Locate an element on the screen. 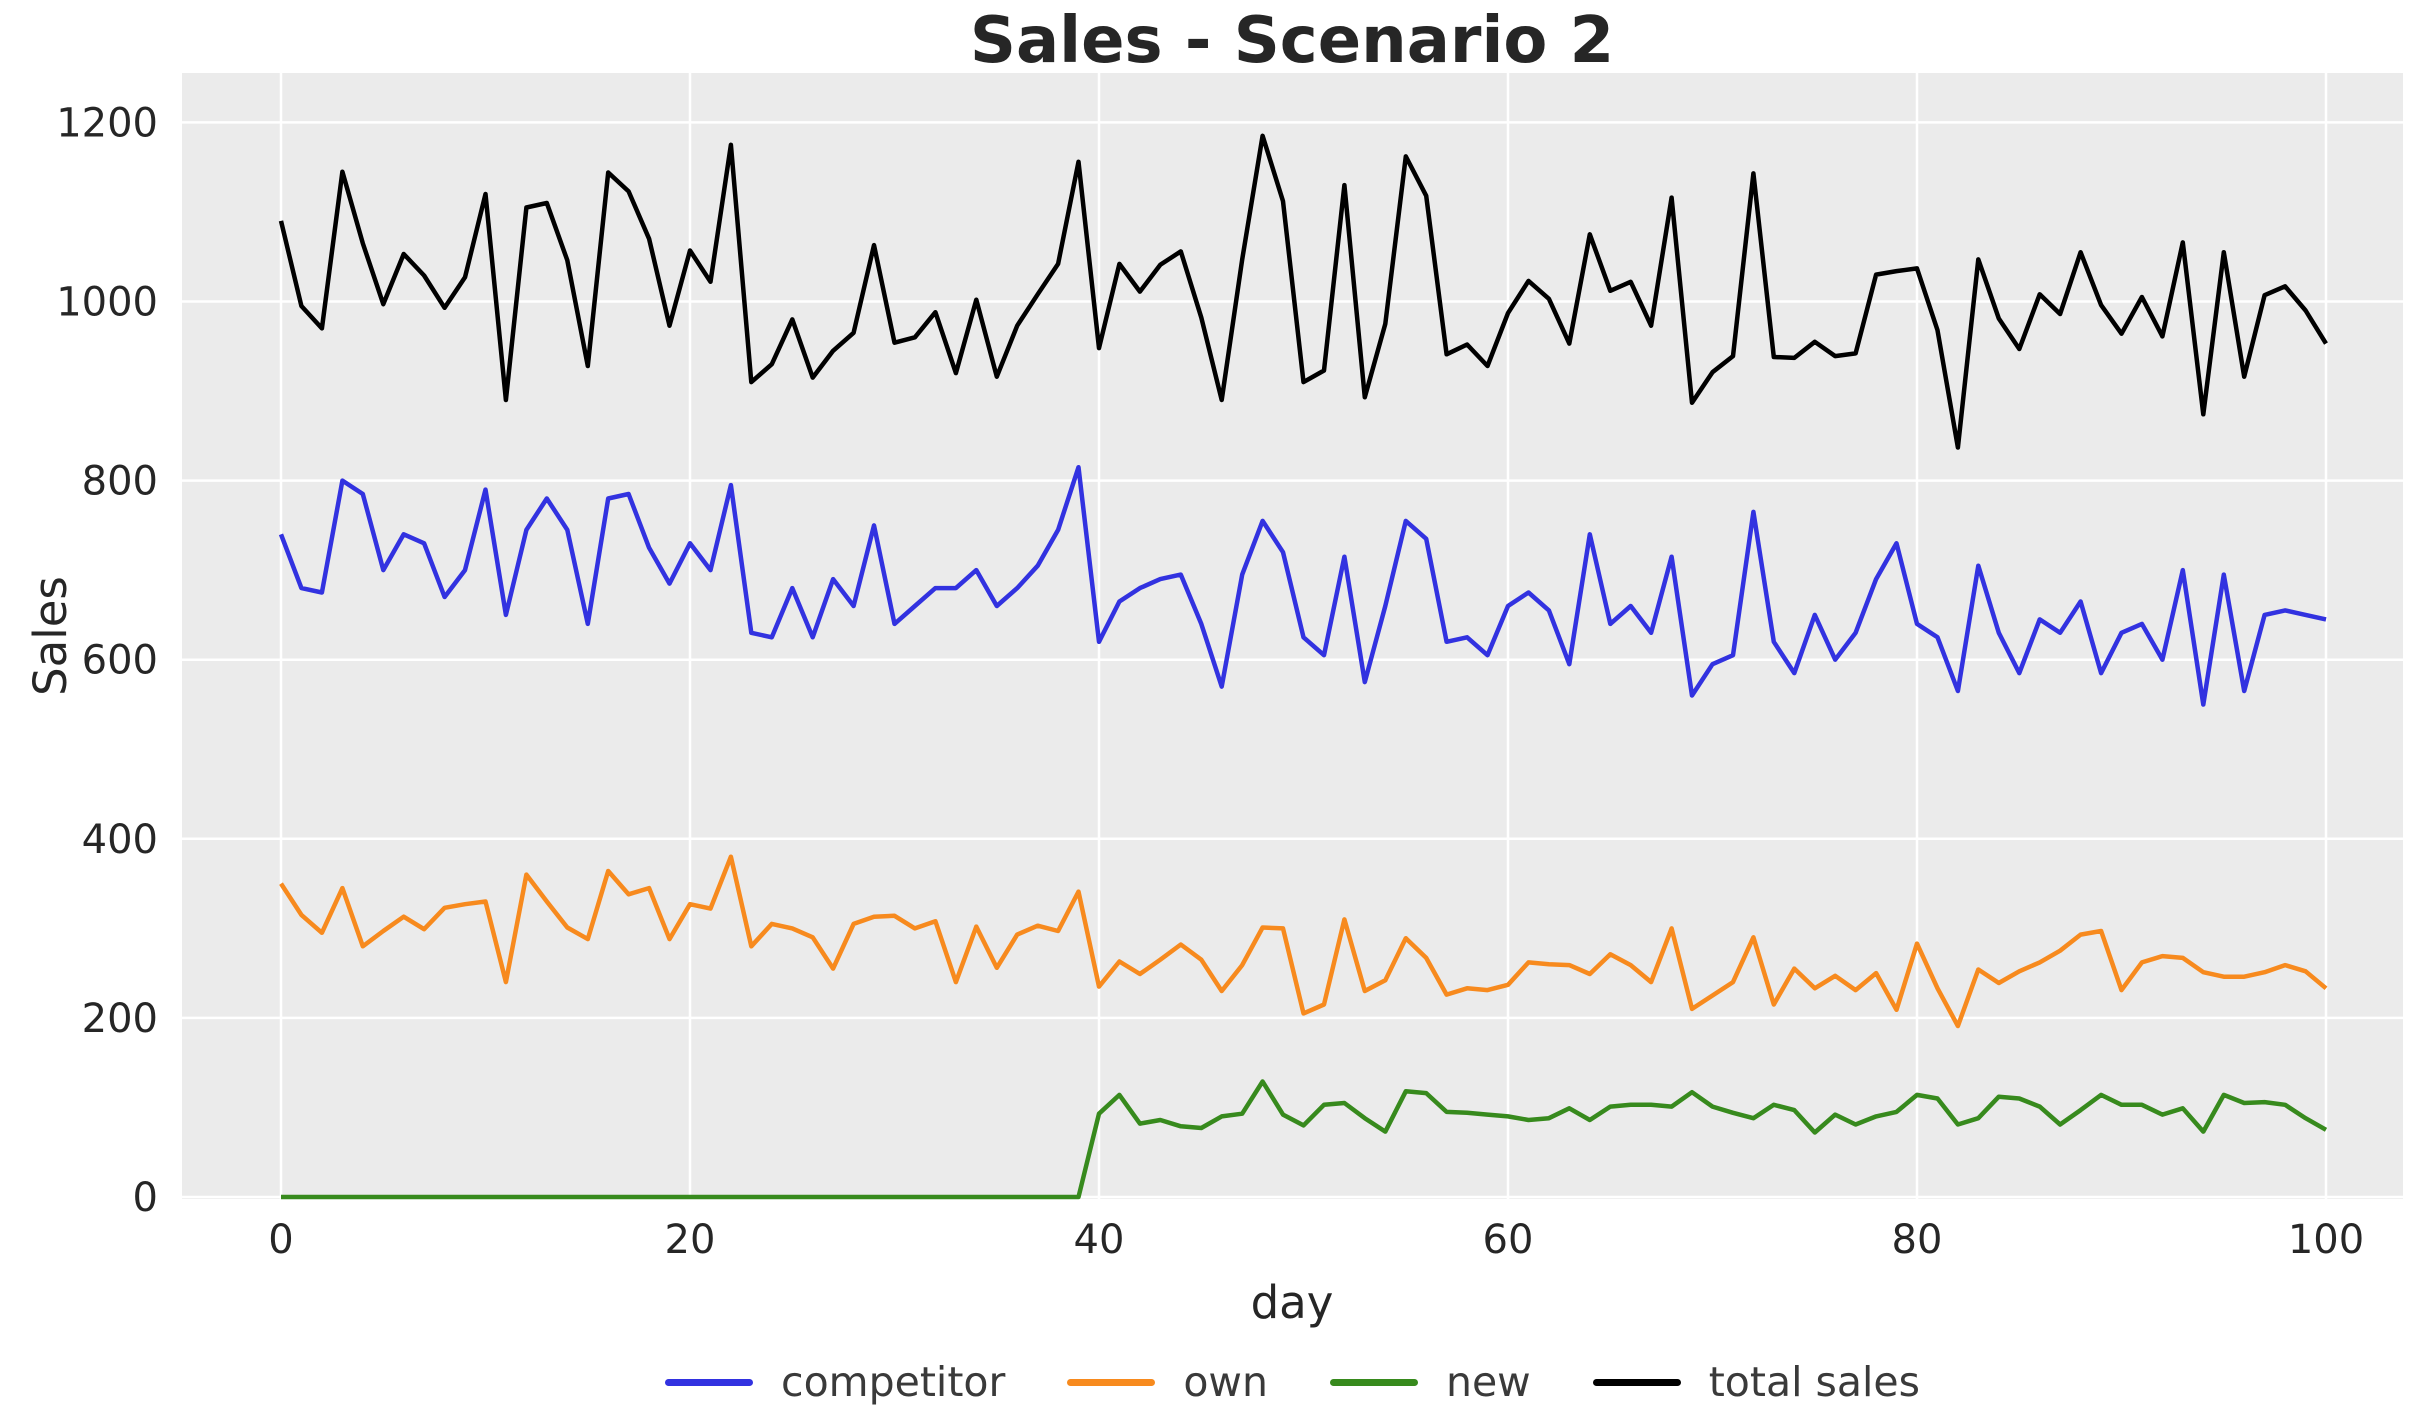 The image size is (2423, 1423). x-tick-label: 100 is located at coordinates (2326, 1240).